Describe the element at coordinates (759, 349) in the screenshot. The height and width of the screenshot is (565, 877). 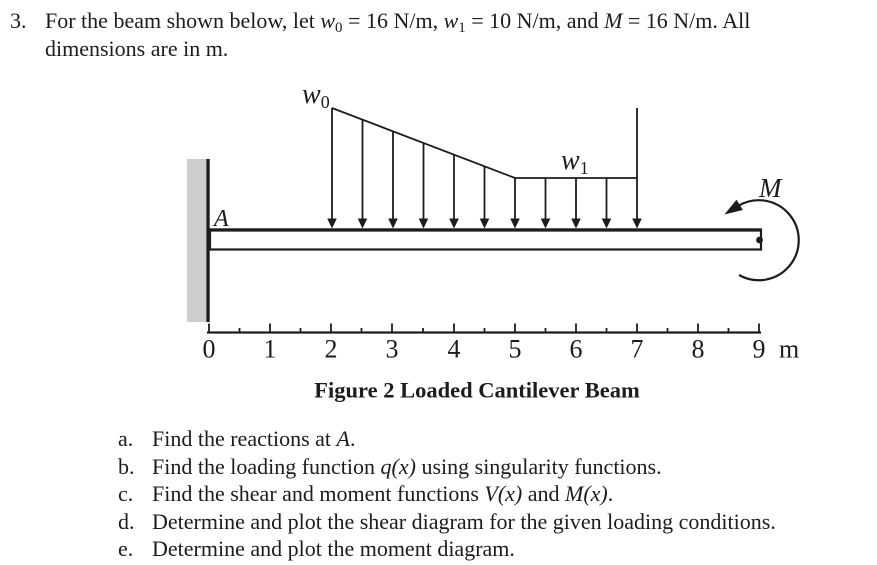
I see `ruler-label-9: 9` at that location.